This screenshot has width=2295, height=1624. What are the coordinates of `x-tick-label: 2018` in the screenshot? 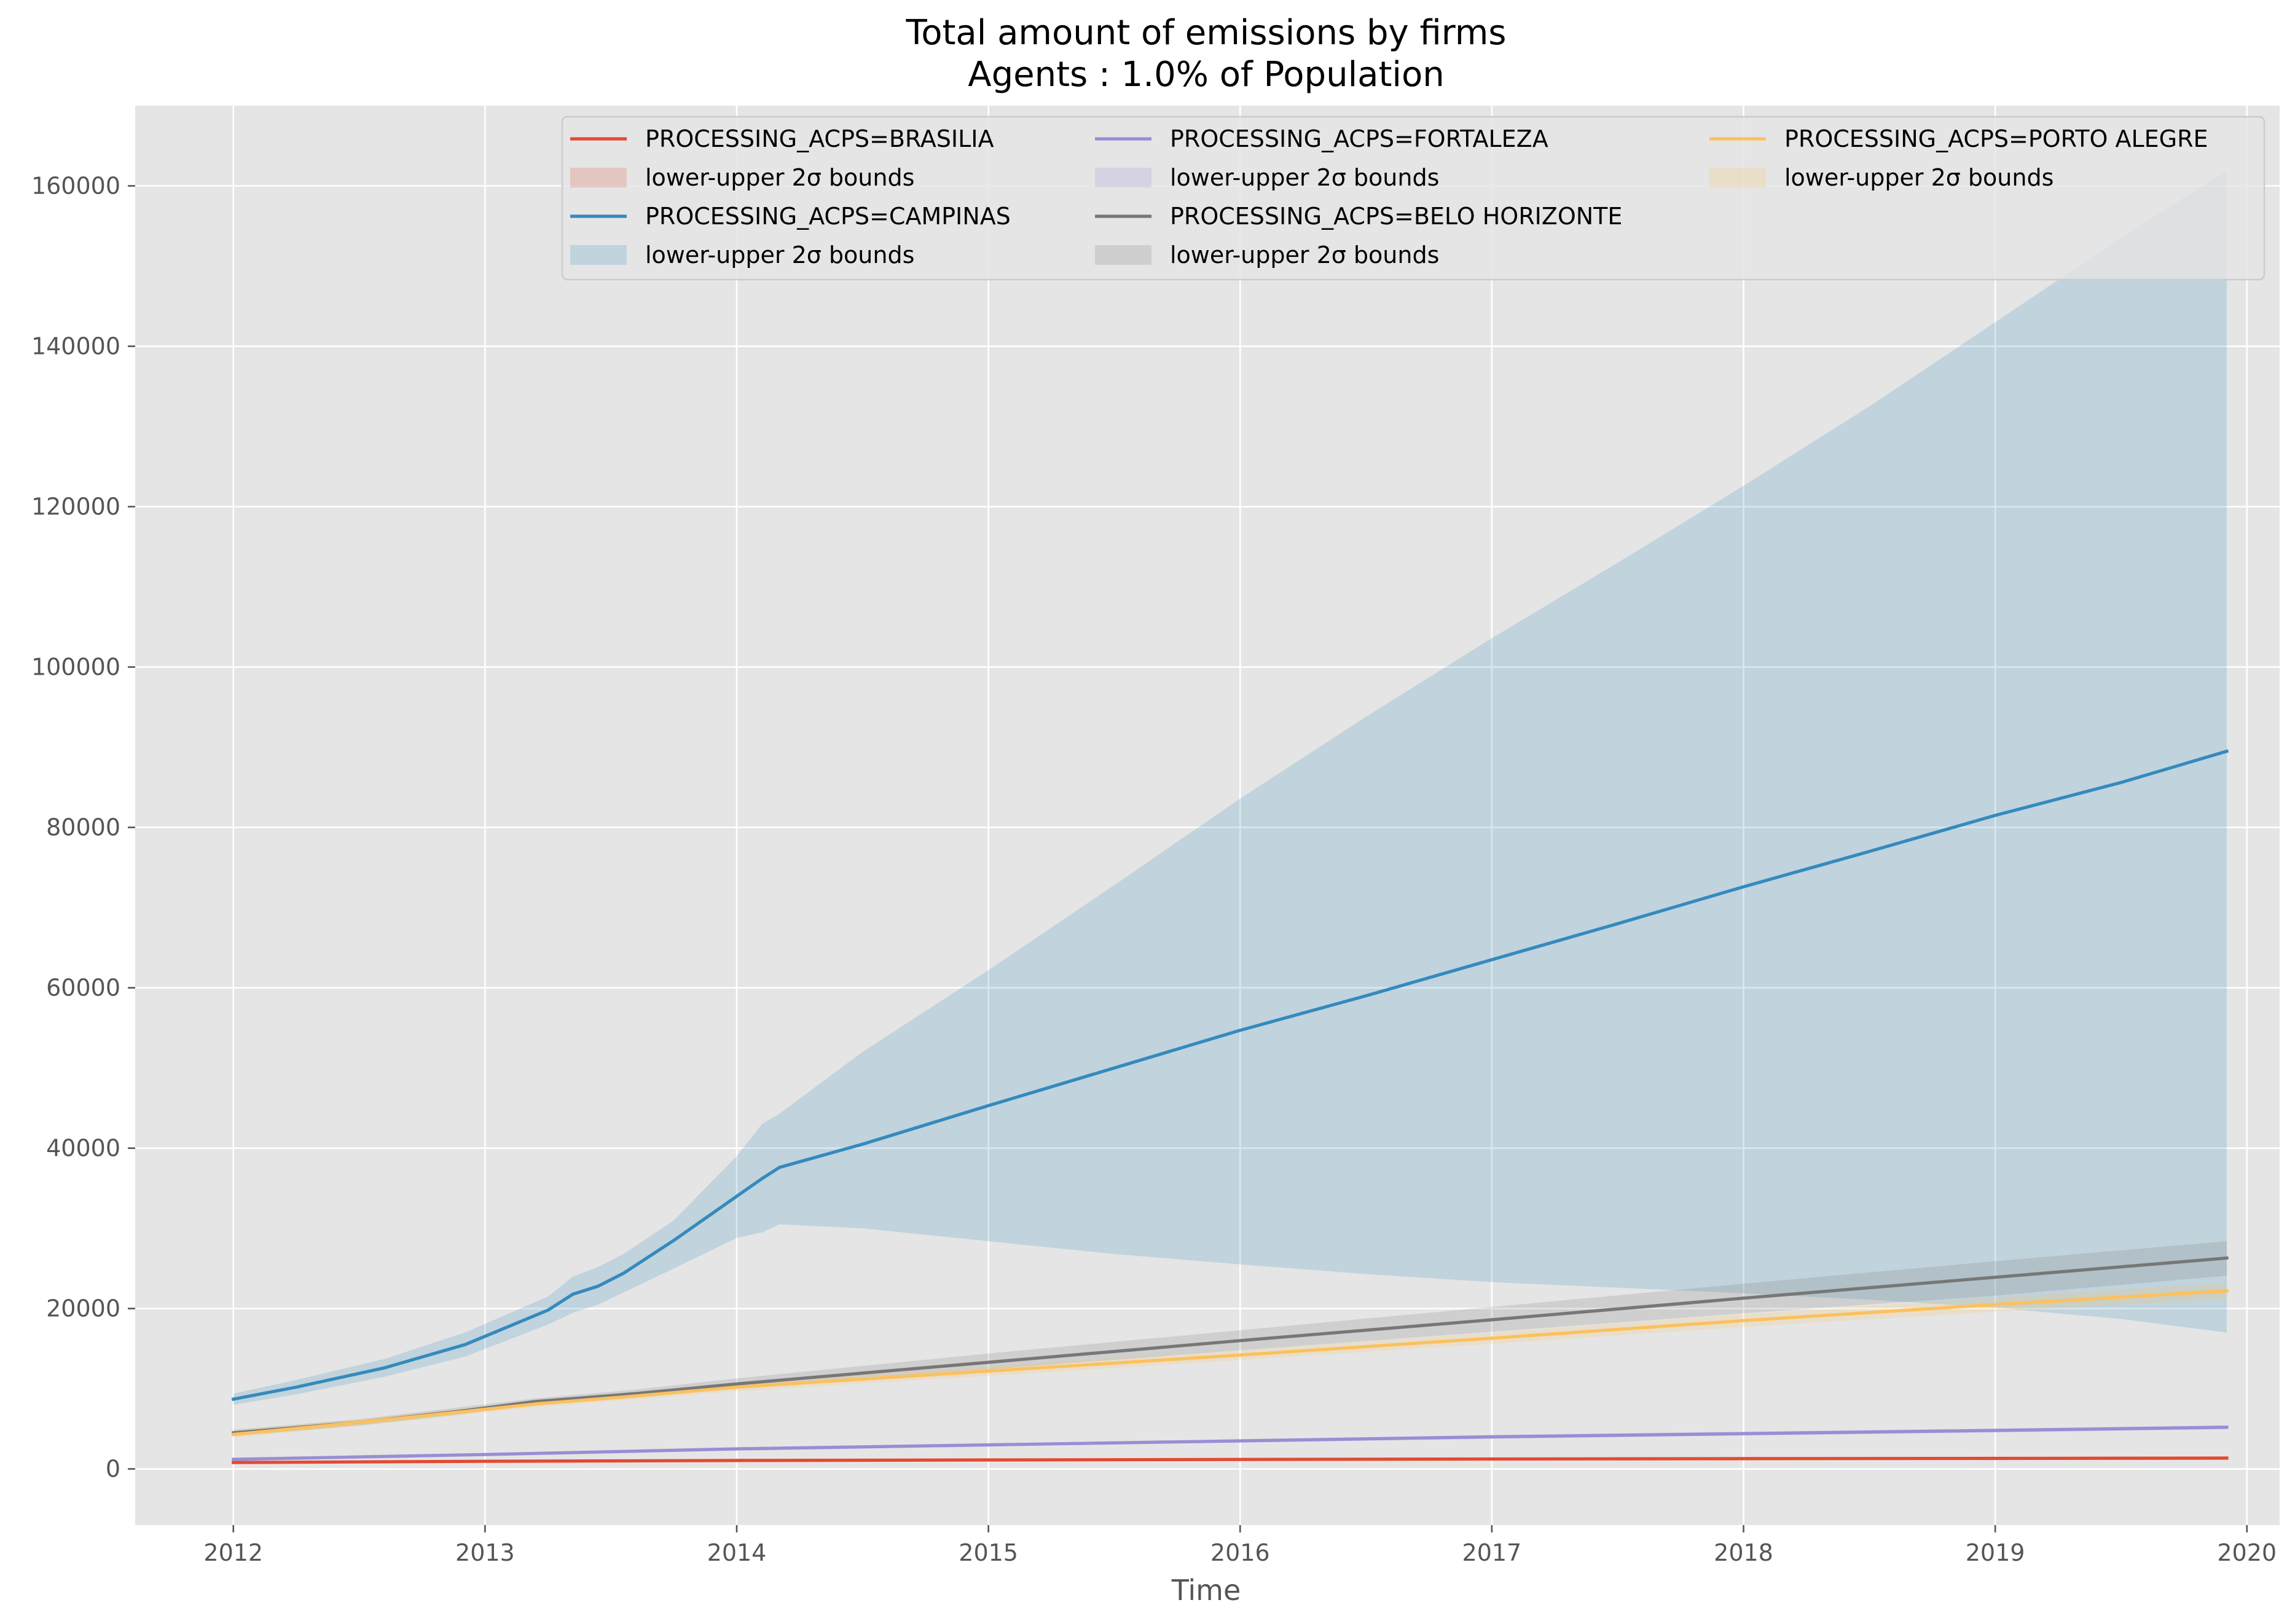 It's located at (1743, 1553).